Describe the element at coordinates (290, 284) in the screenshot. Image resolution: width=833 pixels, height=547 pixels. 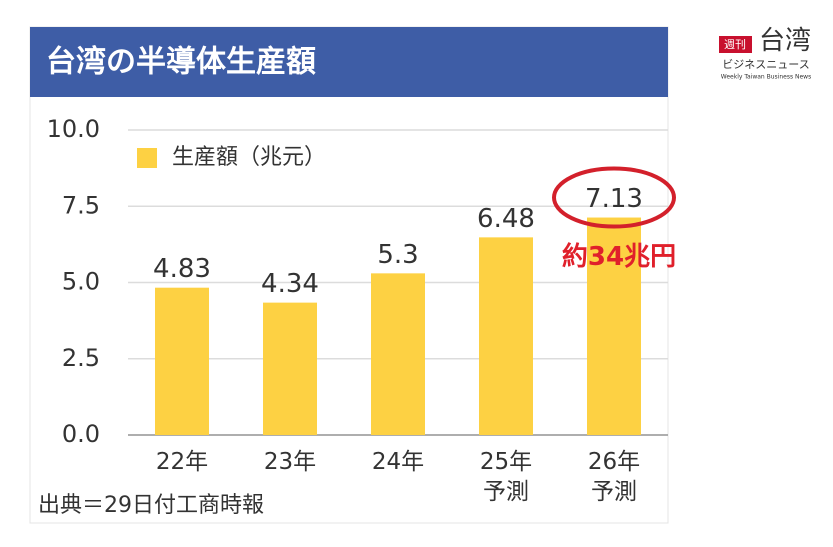
I see `value-label: 4.34` at that location.